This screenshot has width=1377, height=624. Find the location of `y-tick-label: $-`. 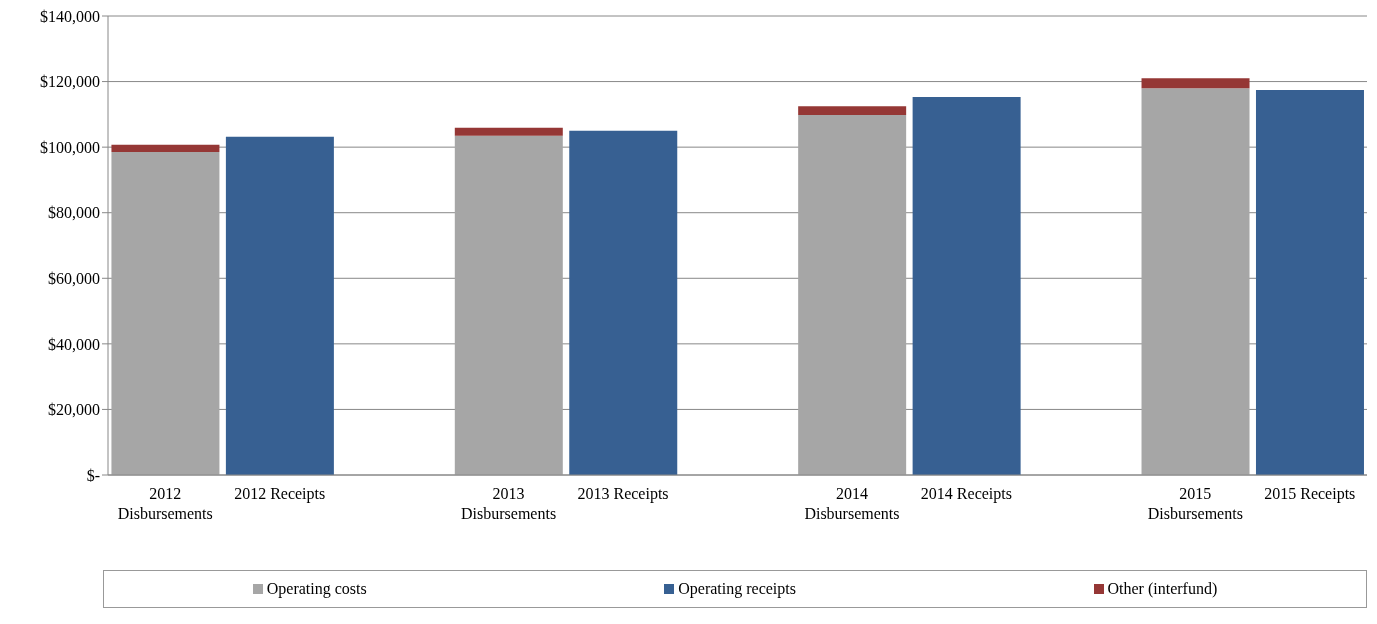

y-tick-label: $- is located at coordinates (93, 475).